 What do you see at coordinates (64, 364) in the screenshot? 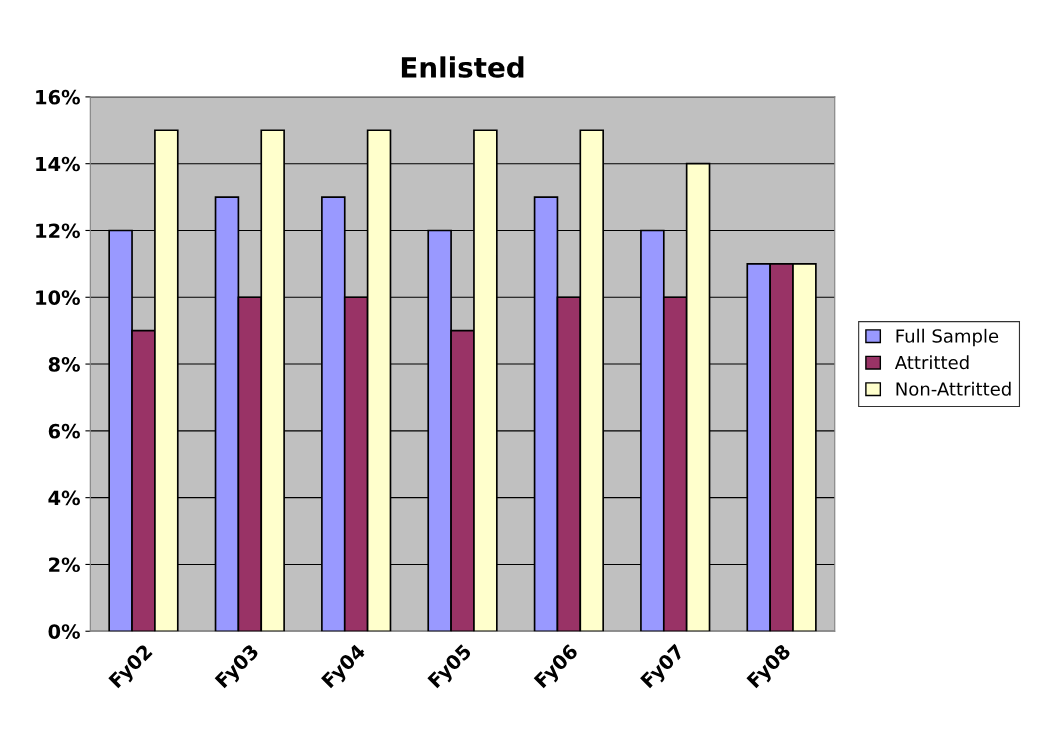
I see `y-tick-label: 8%` at bounding box center [64, 364].